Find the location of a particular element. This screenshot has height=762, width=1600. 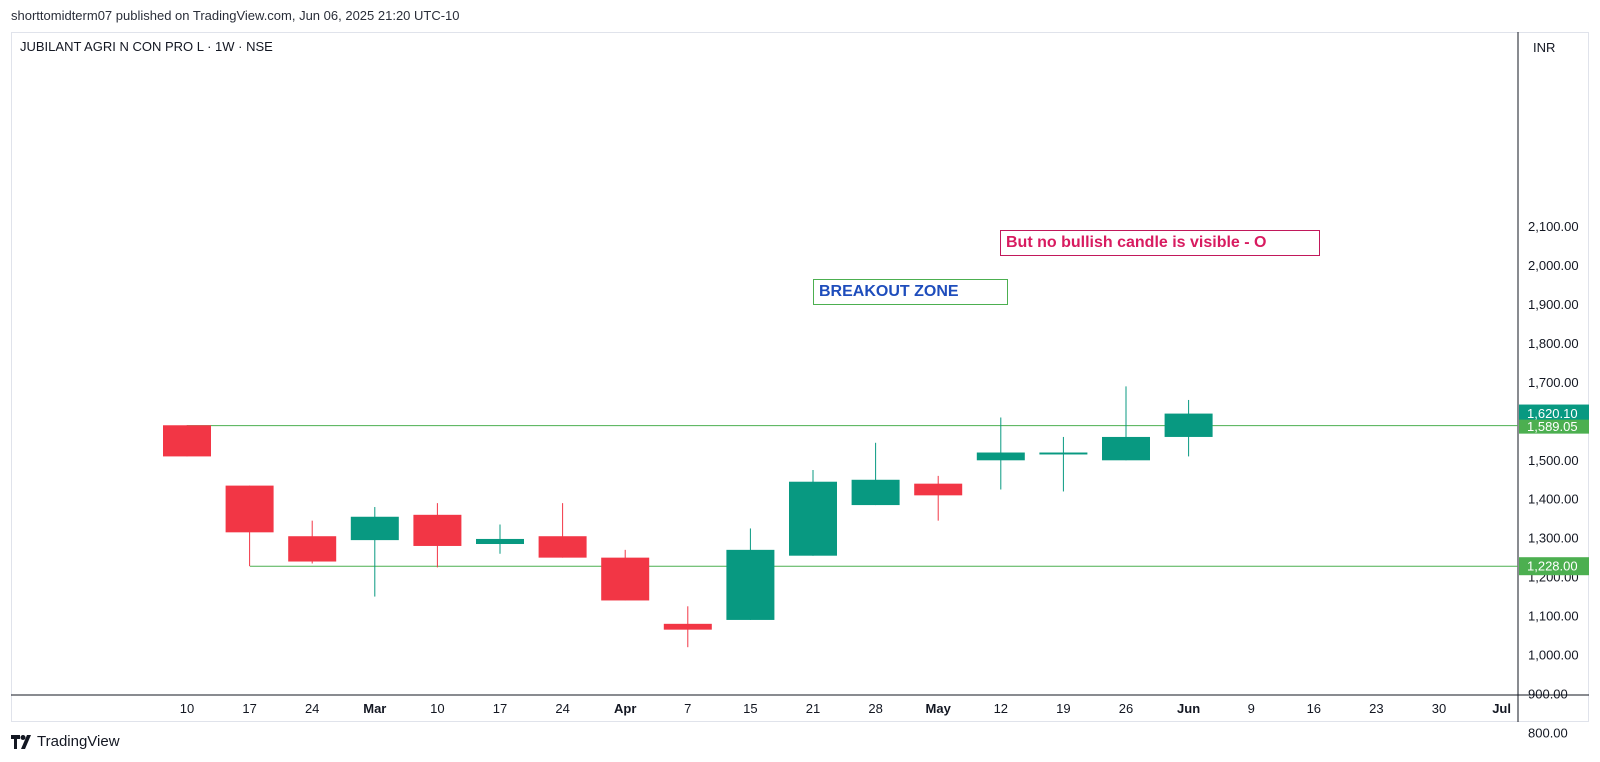

x-tick-label: 12 is located at coordinates (1001, 708).